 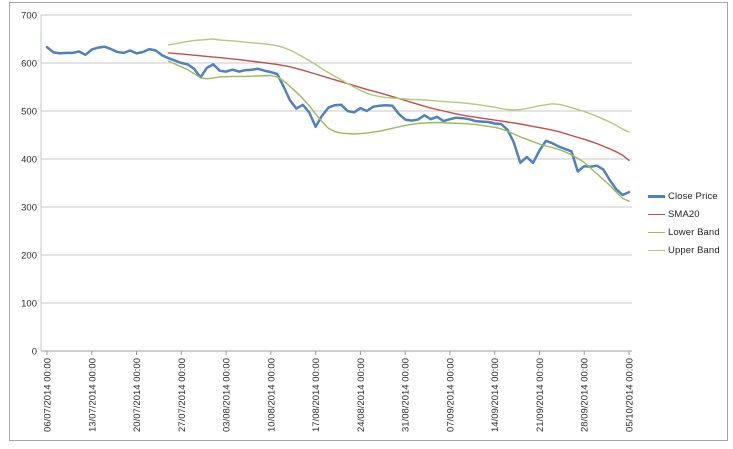 What do you see at coordinates (271, 395) in the screenshot?
I see `x-tick-label: 10/08/2014 00:00` at bounding box center [271, 395].